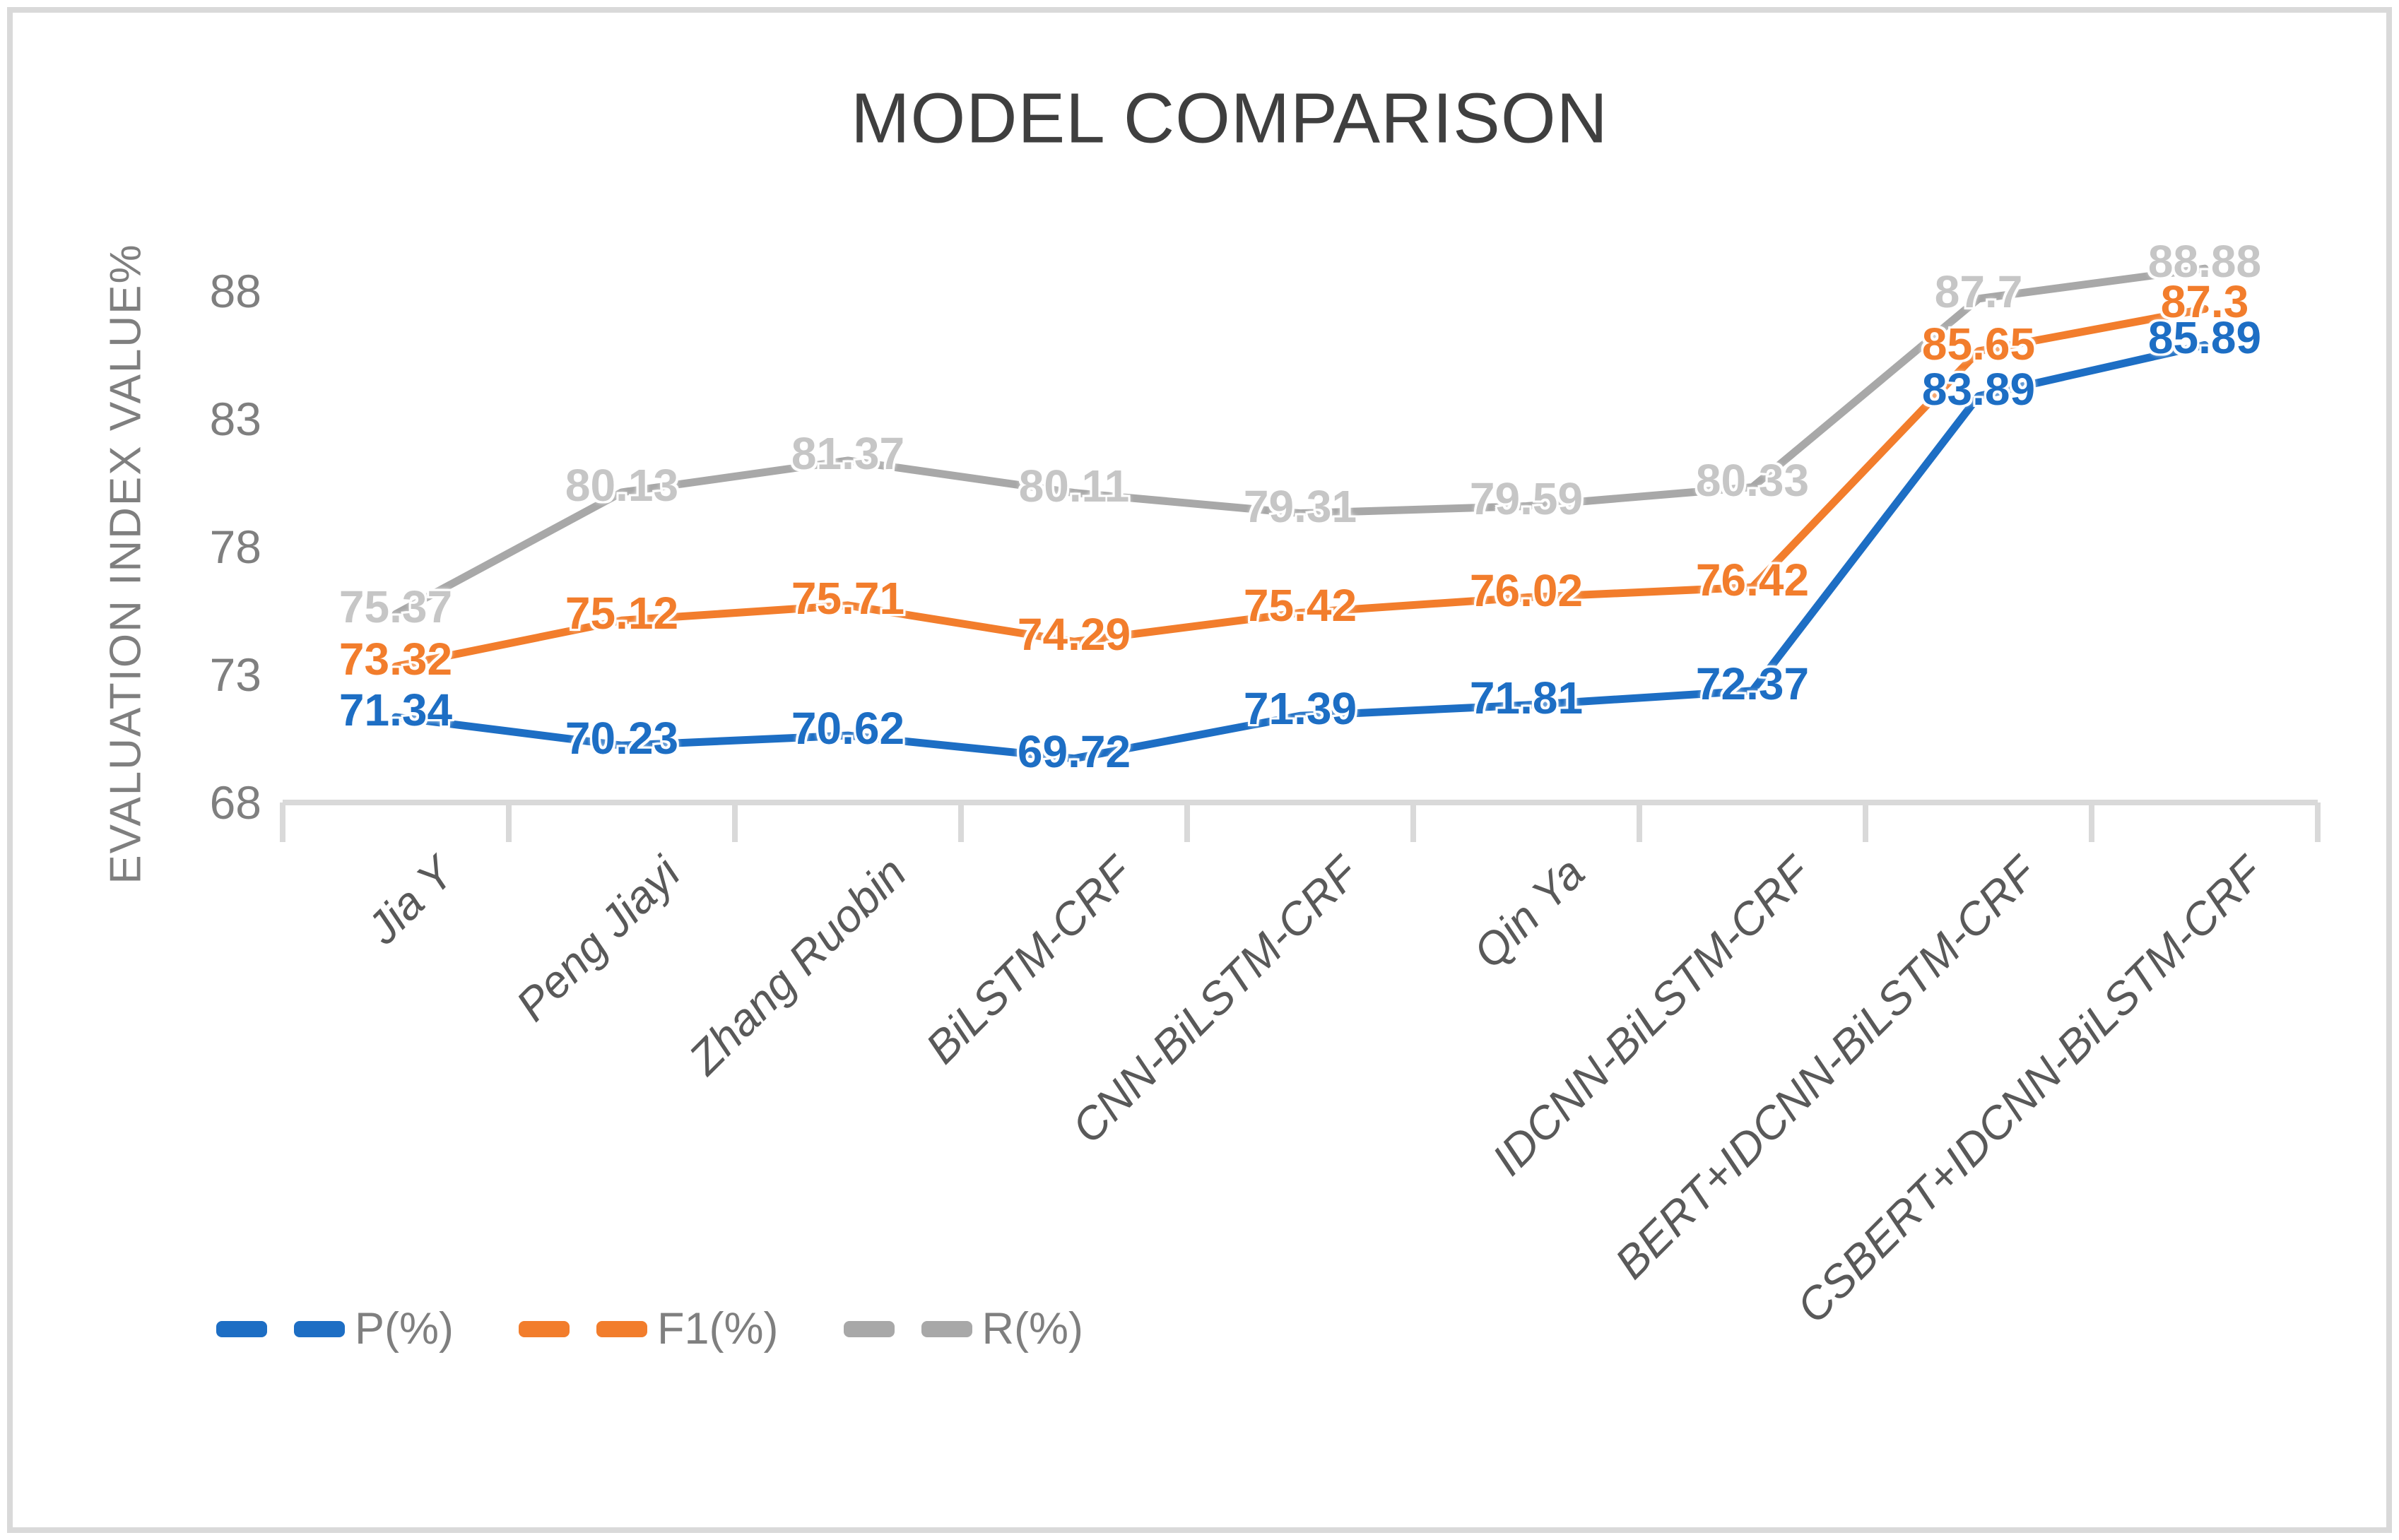  I want to click on data-label-F1(%): 75.12, so click(622, 613).